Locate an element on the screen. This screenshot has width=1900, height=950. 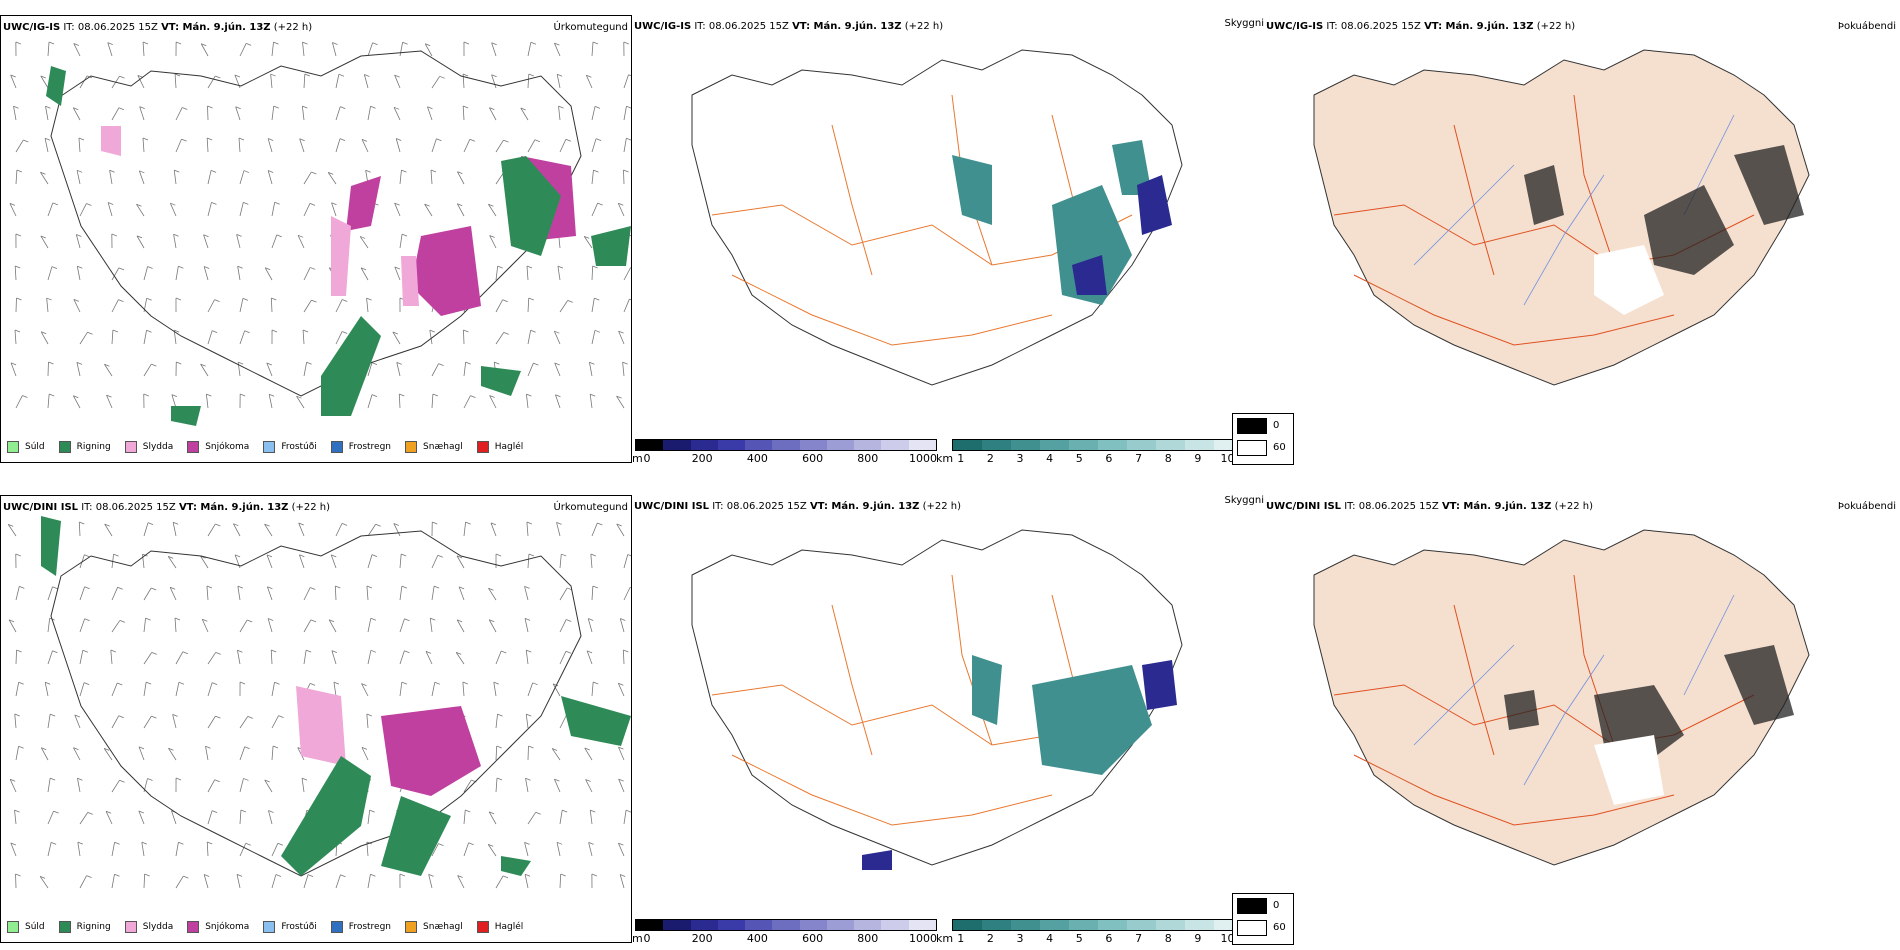
fog-map is located at coordinates (1561, 217).